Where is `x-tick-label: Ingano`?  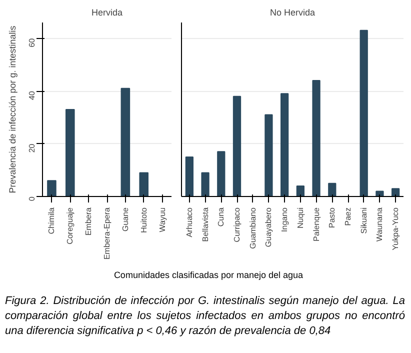 x-tick-label: Ingano is located at coordinates (285, 219).